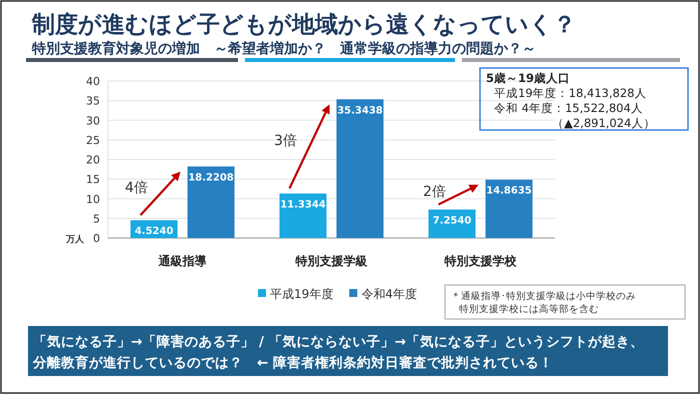 The image size is (700, 394). I want to click on y-tick-label: 40, so click(93, 81).